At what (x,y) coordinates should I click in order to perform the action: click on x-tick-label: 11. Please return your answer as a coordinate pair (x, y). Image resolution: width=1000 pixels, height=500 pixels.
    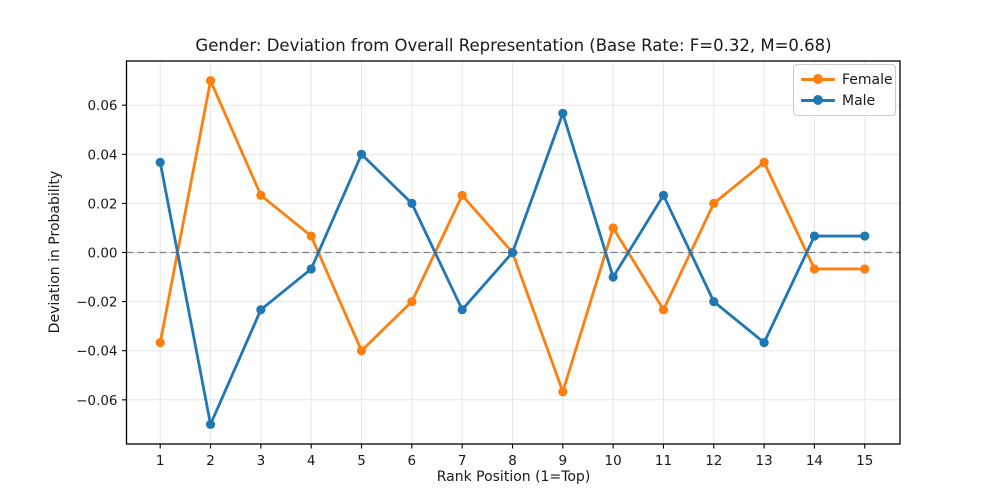
    Looking at the image, I should click on (663, 461).